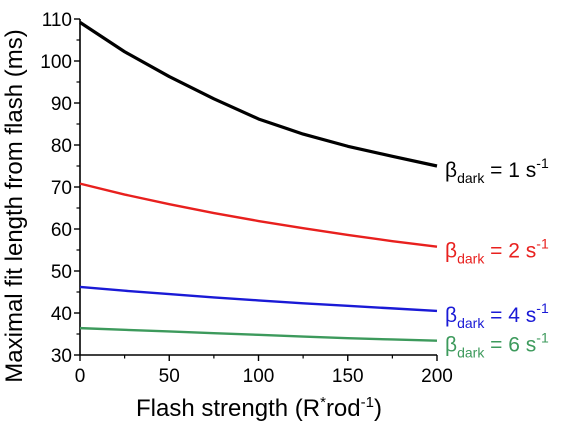 This screenshot has height=423, width=562. What do you see at coordinates (497, 345) in the screenshot?
I see `series-label-4: βdark = 6 s-1` at bounding box center [497, 345].